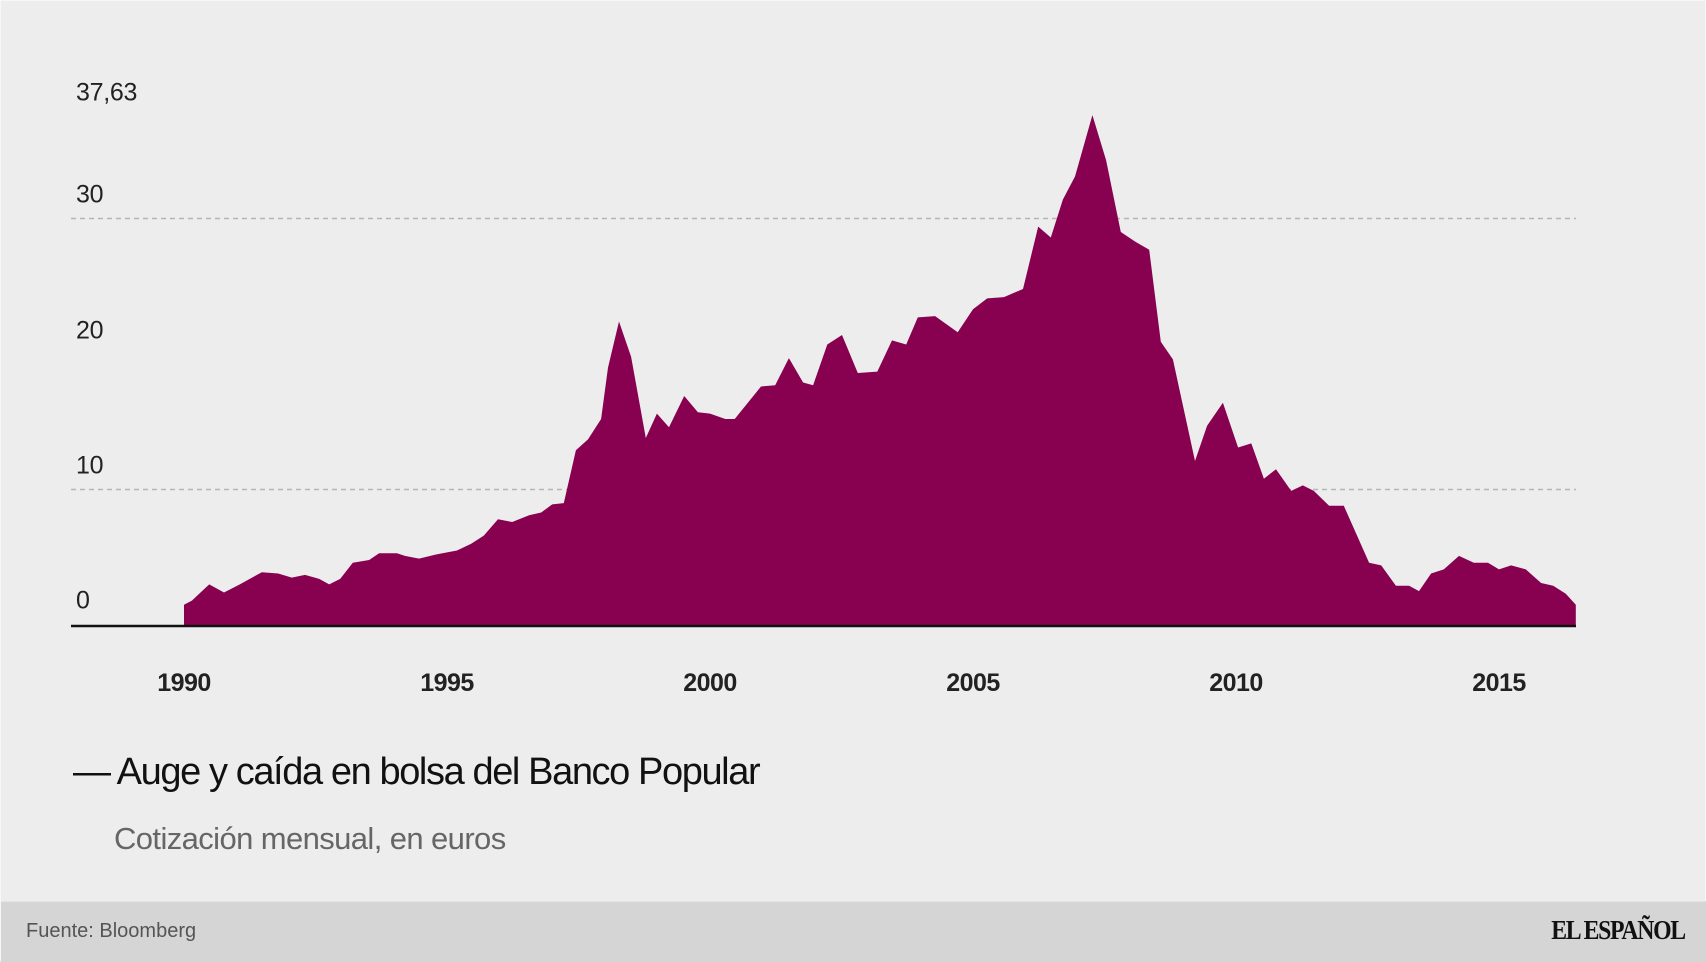 The height and width of the screenshot is (962, 1706). What do you see at coordinates (107, 92) in the screenshot?
I see `y-tick-label: 37,63` at bounding box center [107, 92].